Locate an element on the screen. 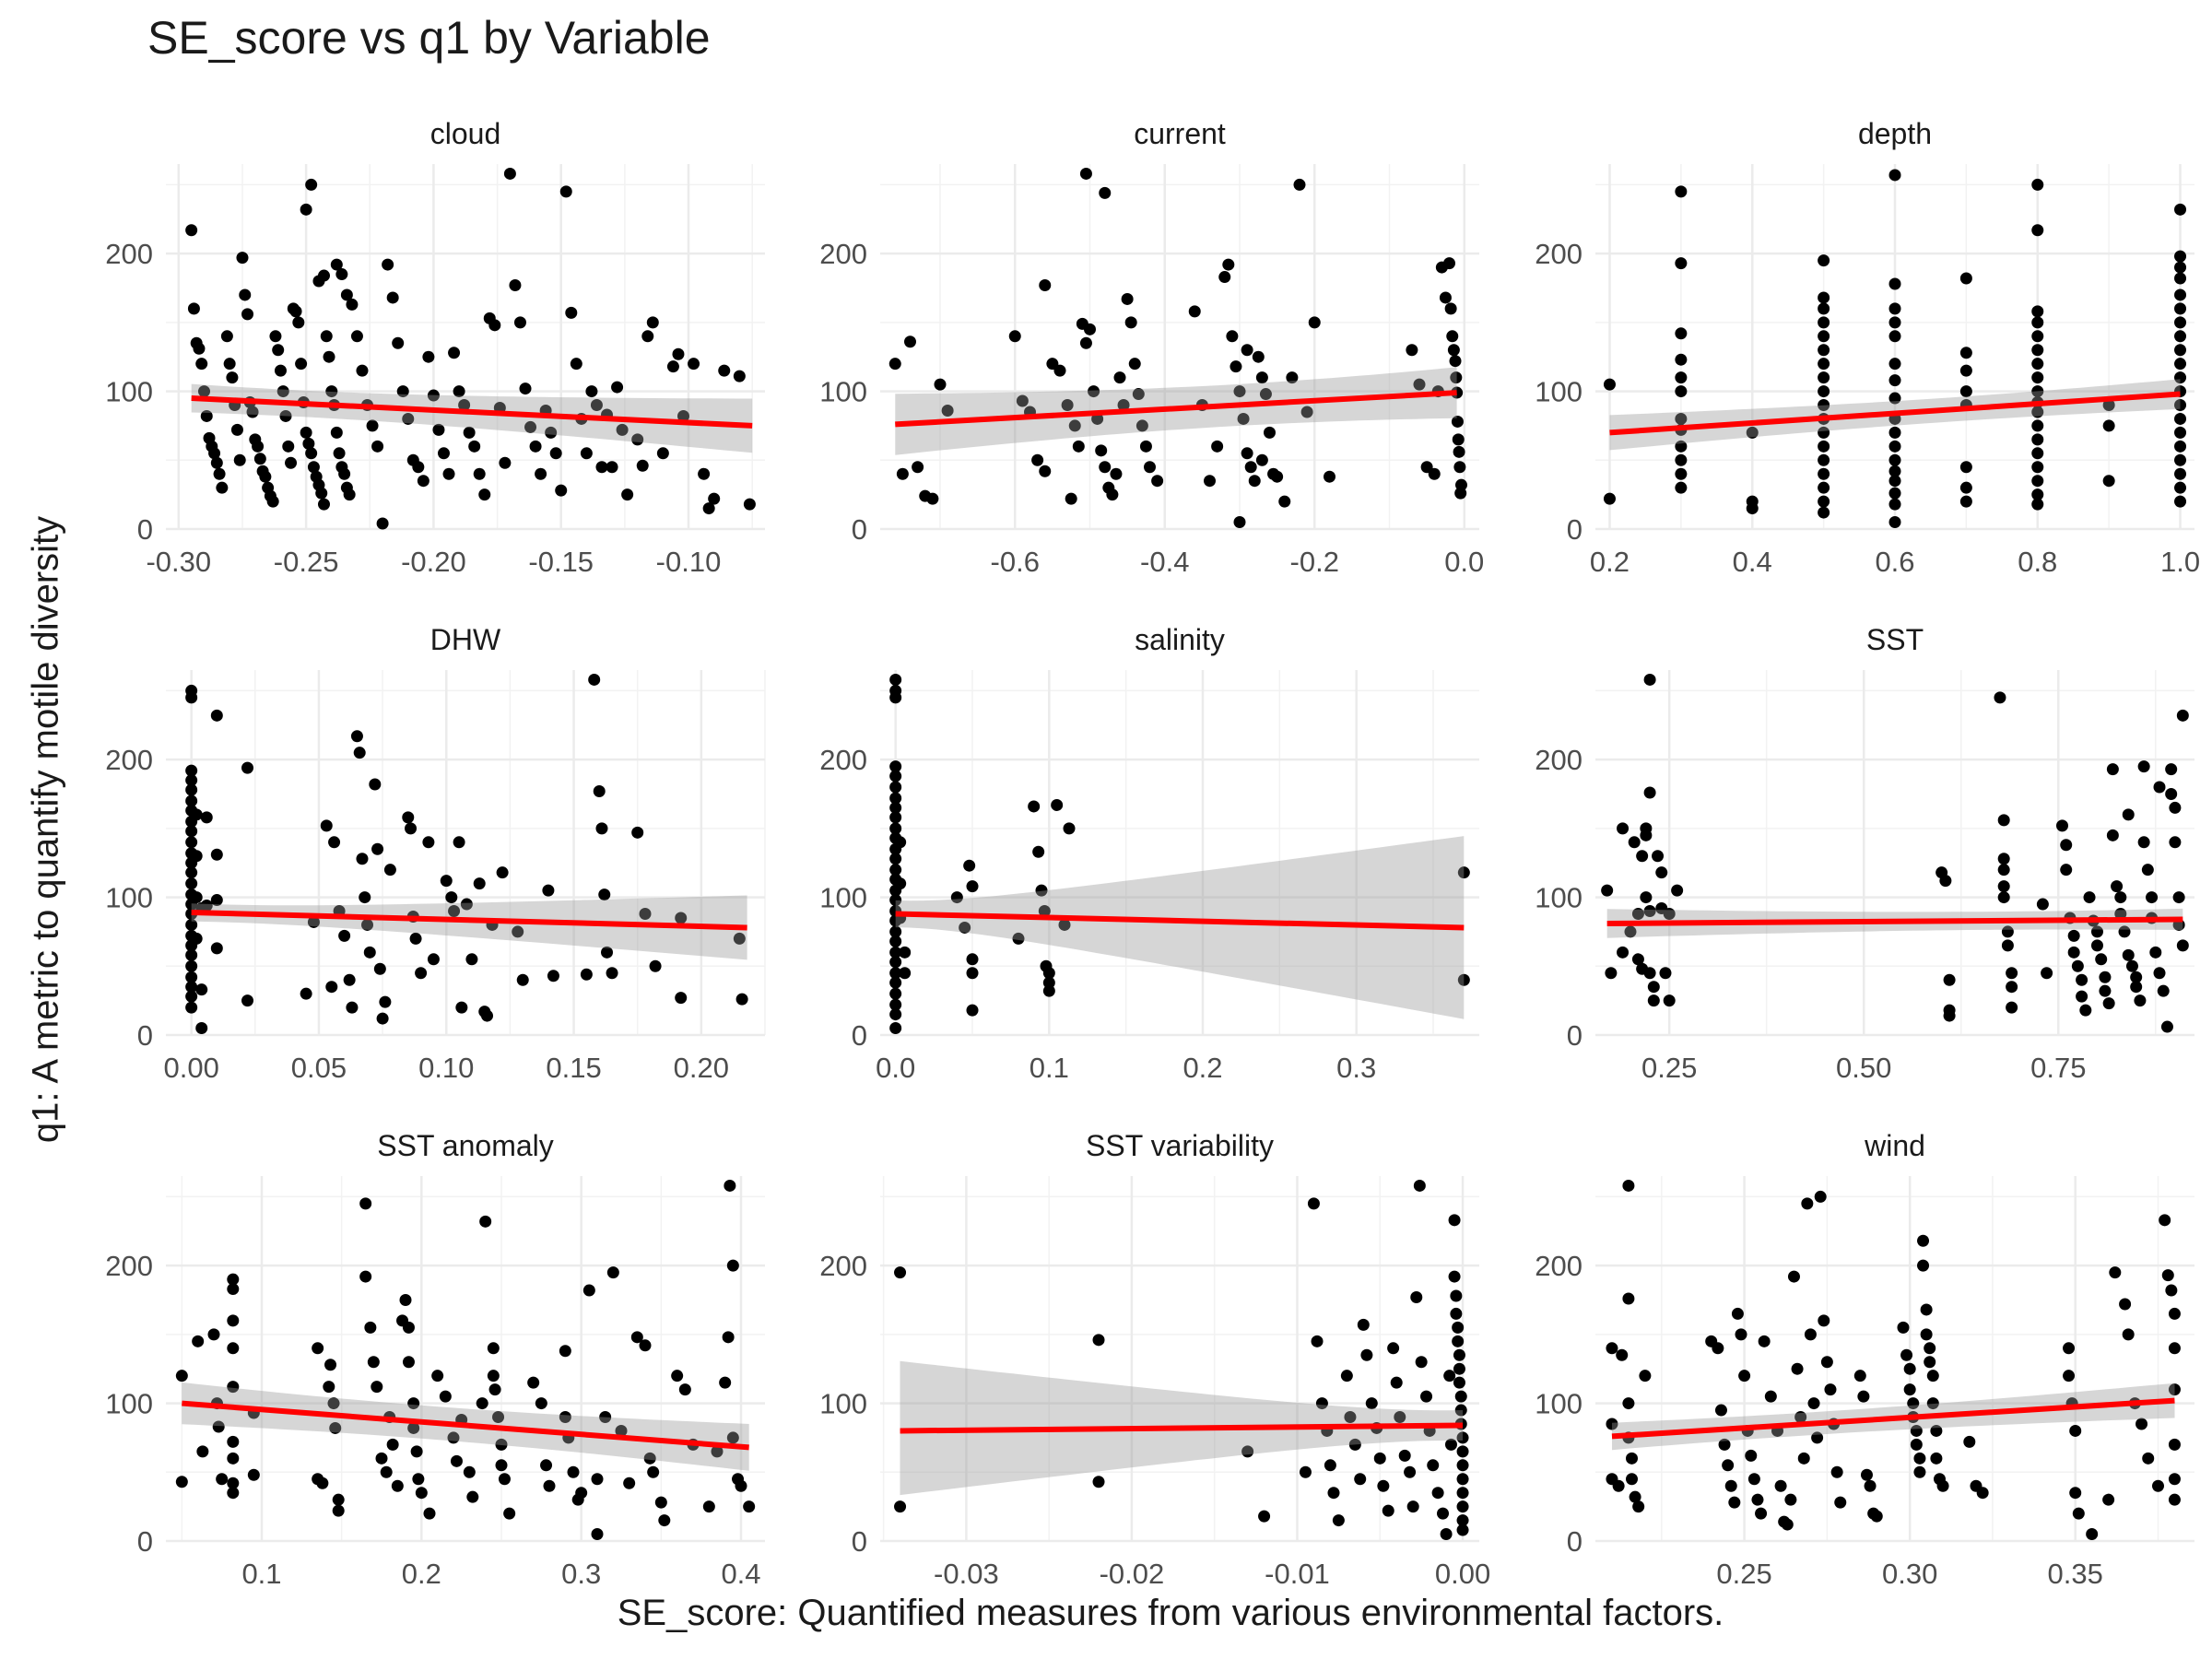 Image resolution: width=2212 pixels, height=1659 pixels. x-tick-label: -0.02 is located at coordinates (1132, 1574).